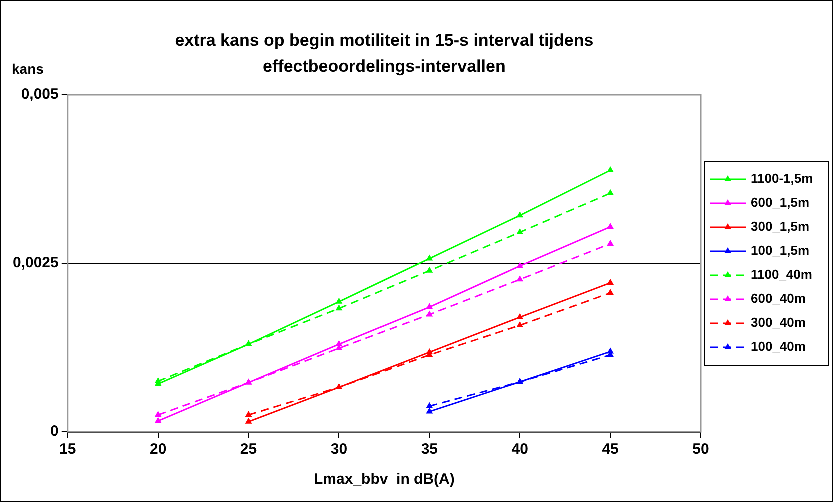  I want to click on chart-title: extra kans op begin motiliteit in 15-s interval tijdens effectbeoordelings-intervallen, so click(384, 53).